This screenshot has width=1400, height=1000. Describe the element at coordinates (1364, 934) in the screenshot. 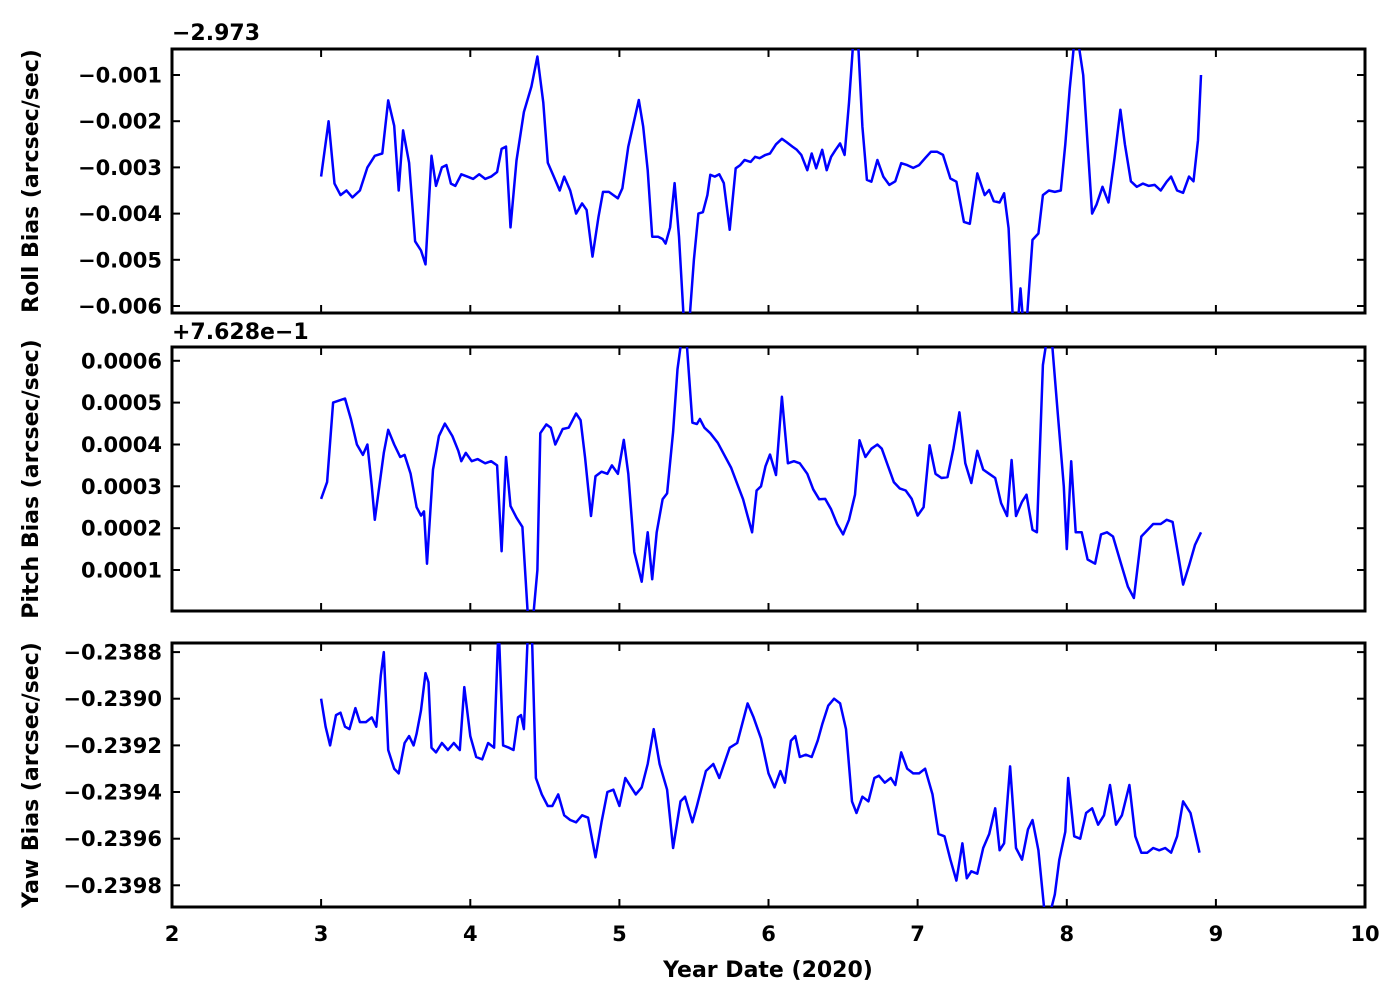

I see `x-tick-label: 10` at that location.